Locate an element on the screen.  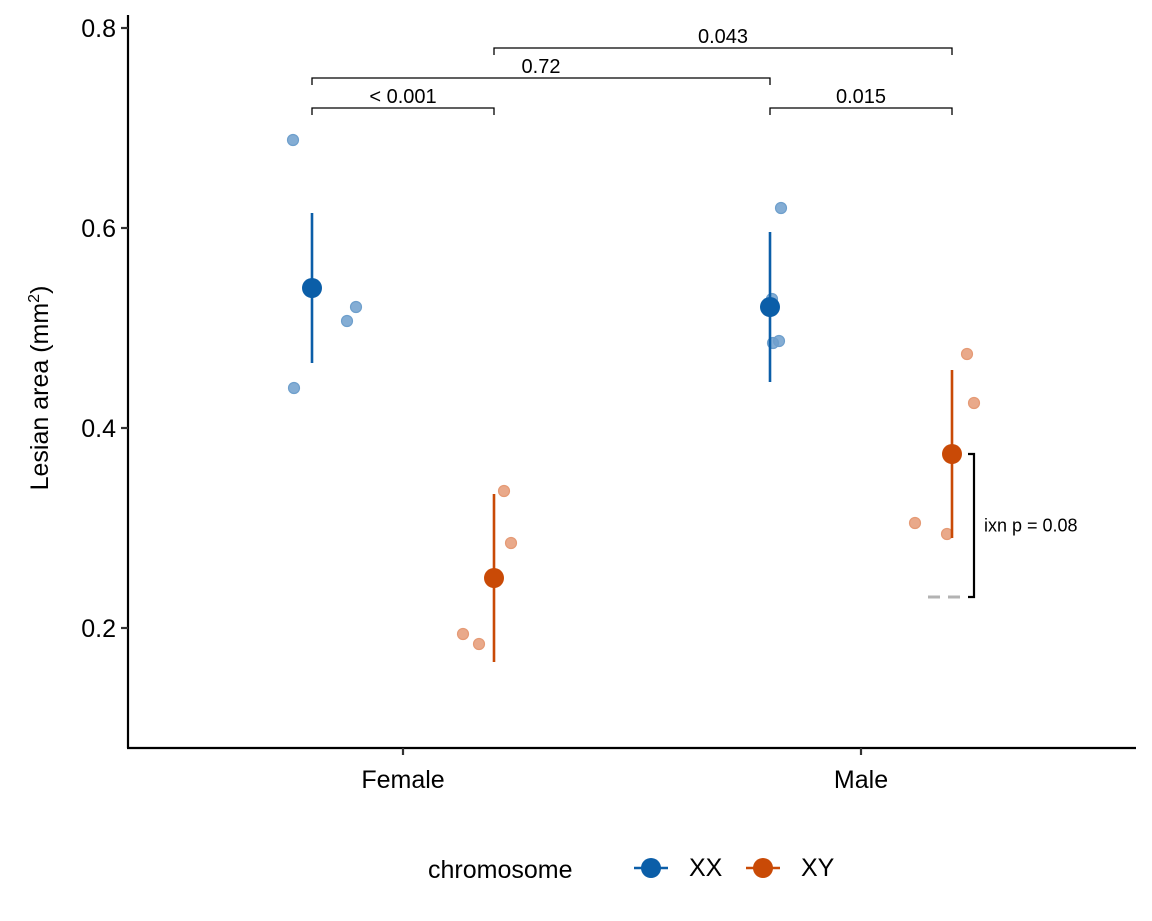
legend-key-point-xx is located at coordinates (651, 868).